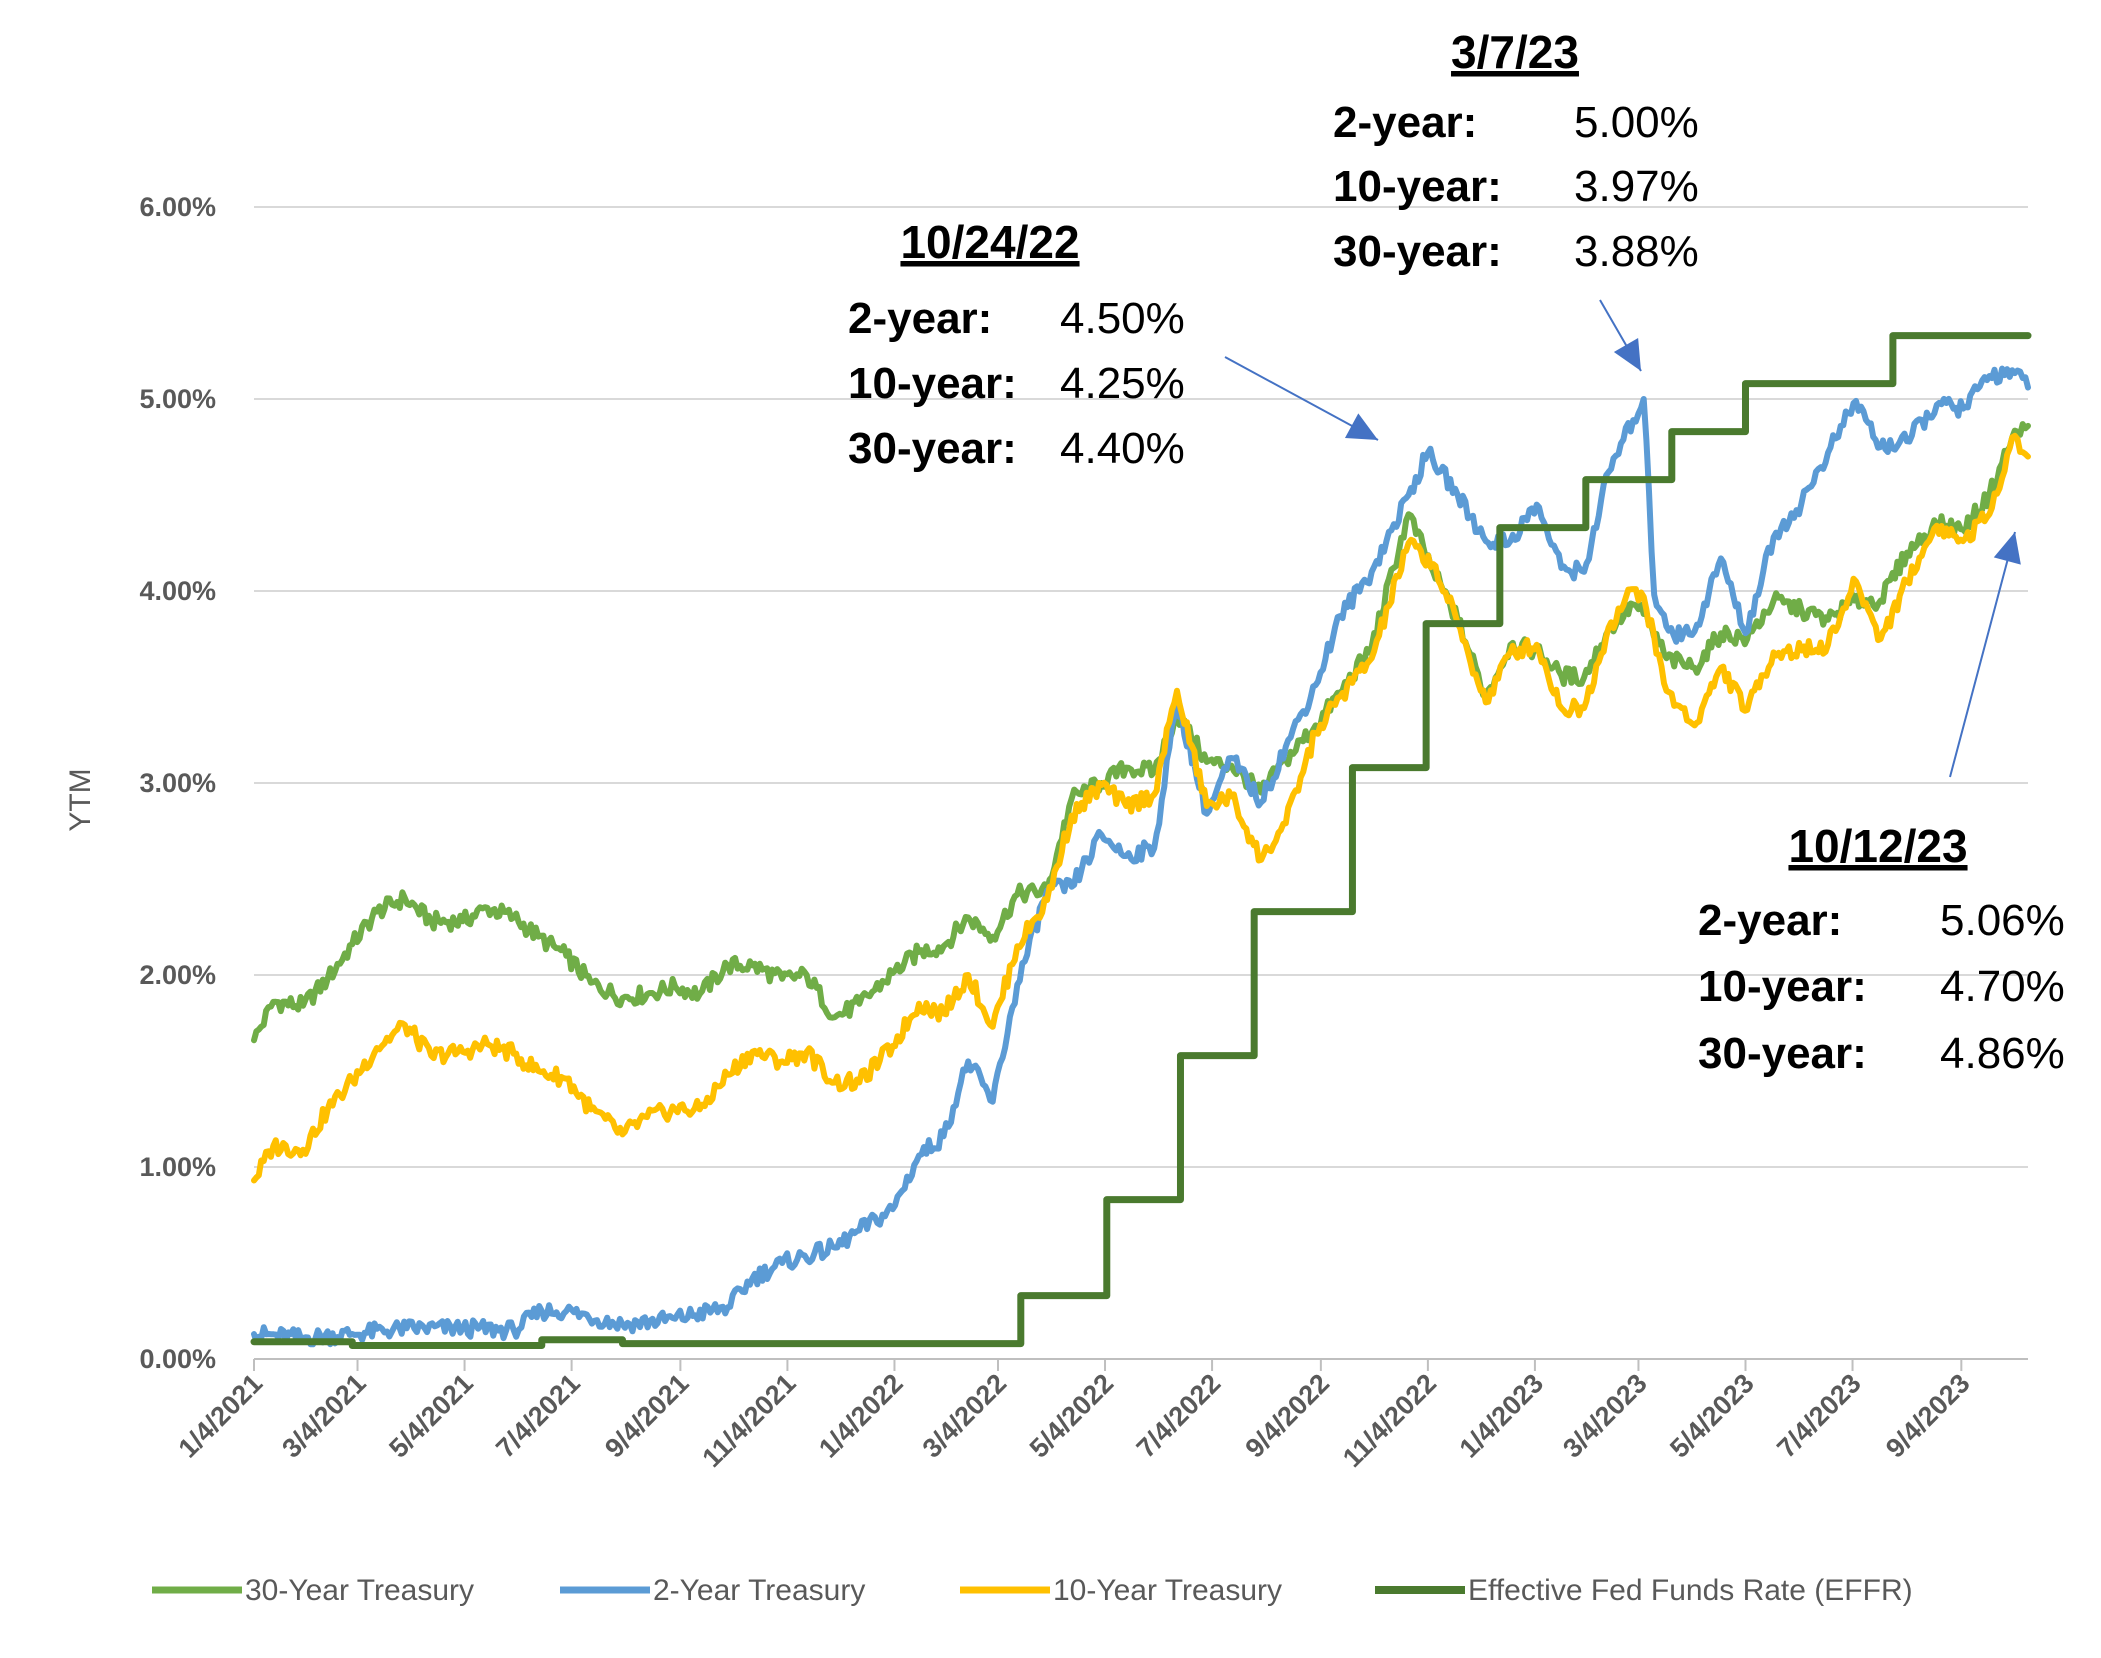 This screenshot has width=2101, height=1658. What do you see at coordinates (1605, 1416) in the screenshot?
I see `x-tick-label: 3/4/2023` at bounding box center [1605, 1416].